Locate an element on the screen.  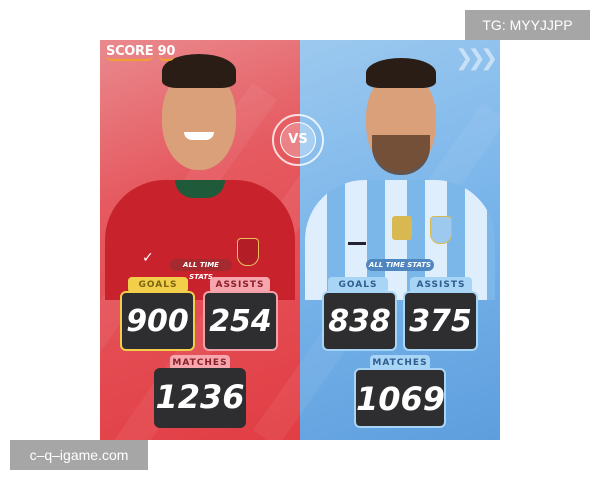
assists-value: 375 is located at coordinates (440, 321).